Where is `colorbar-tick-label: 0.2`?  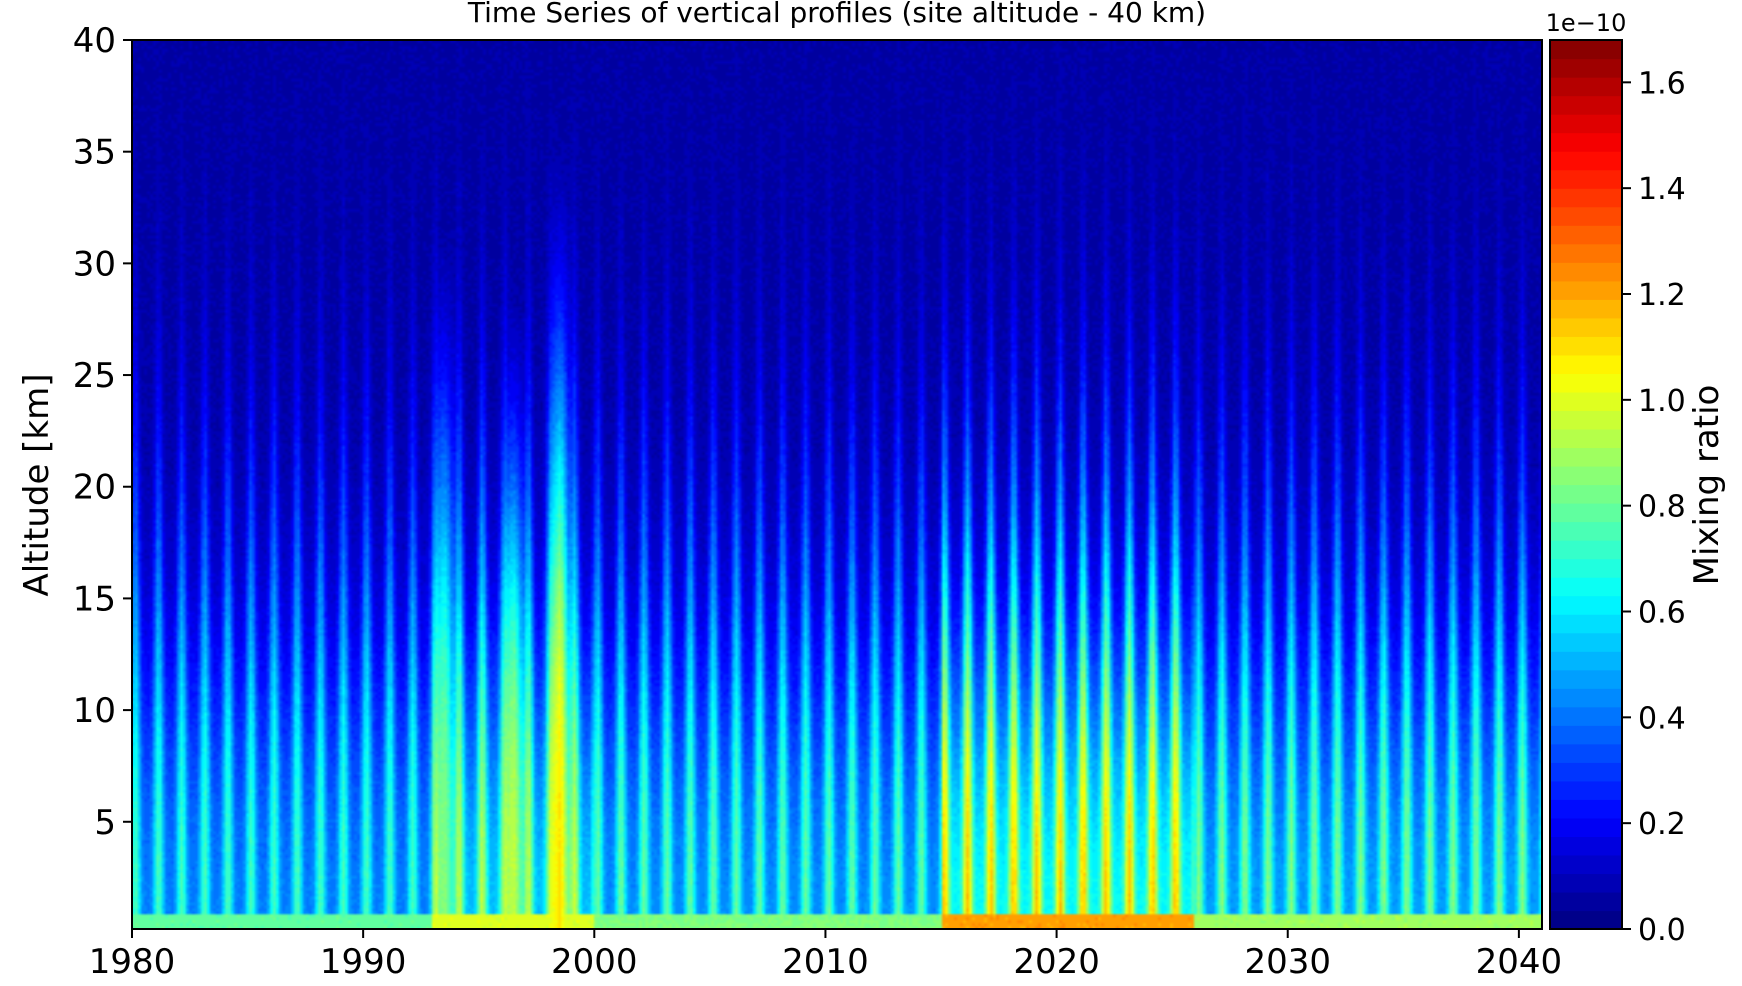
colorbar-tick-label: 0.2 is located at coordinates (1662, 824).